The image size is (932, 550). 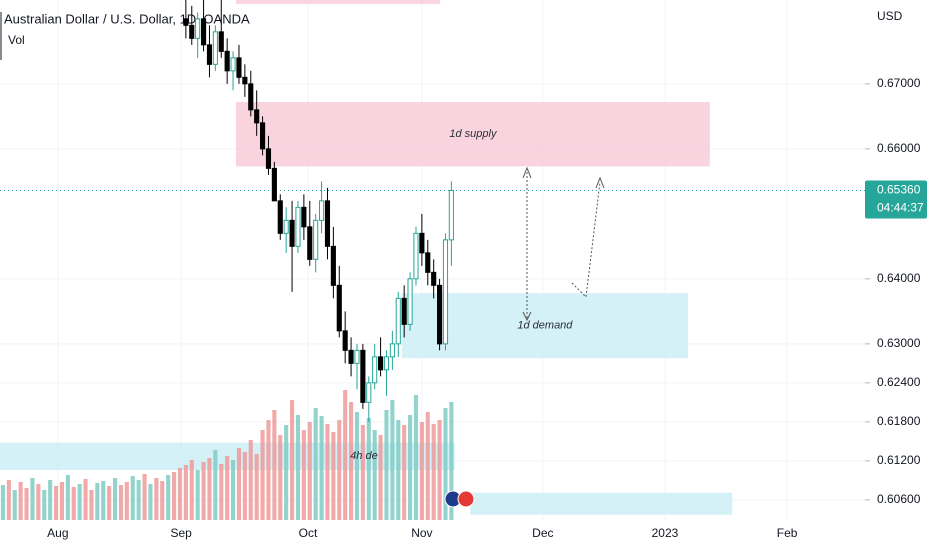 I want to click on price-axis, so click(x=898, y=275).